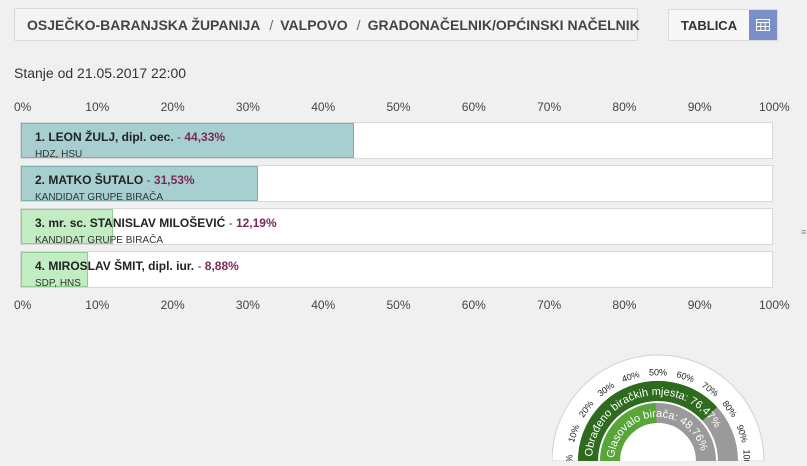 Image resolution: width=807 pixels, height=466 pixels. I want to click on gauge-inner-value, so click(629, 432).